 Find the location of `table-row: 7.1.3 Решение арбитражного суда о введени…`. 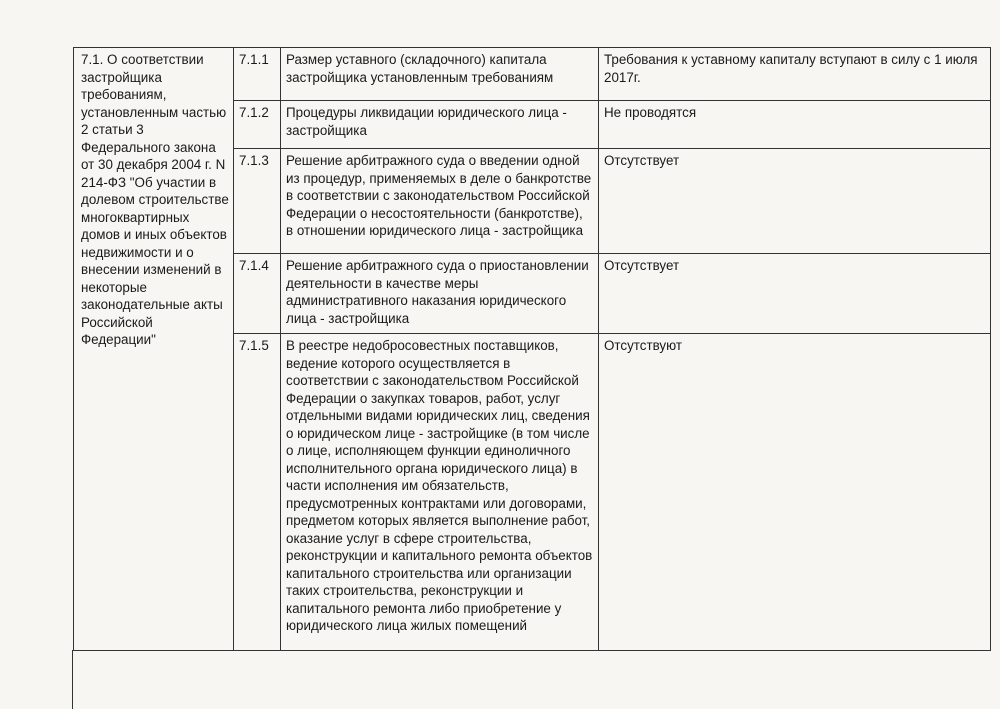

table-row: 7.1.3 Решение арбитражного суда о введени… is located at coordinates (532, 201).